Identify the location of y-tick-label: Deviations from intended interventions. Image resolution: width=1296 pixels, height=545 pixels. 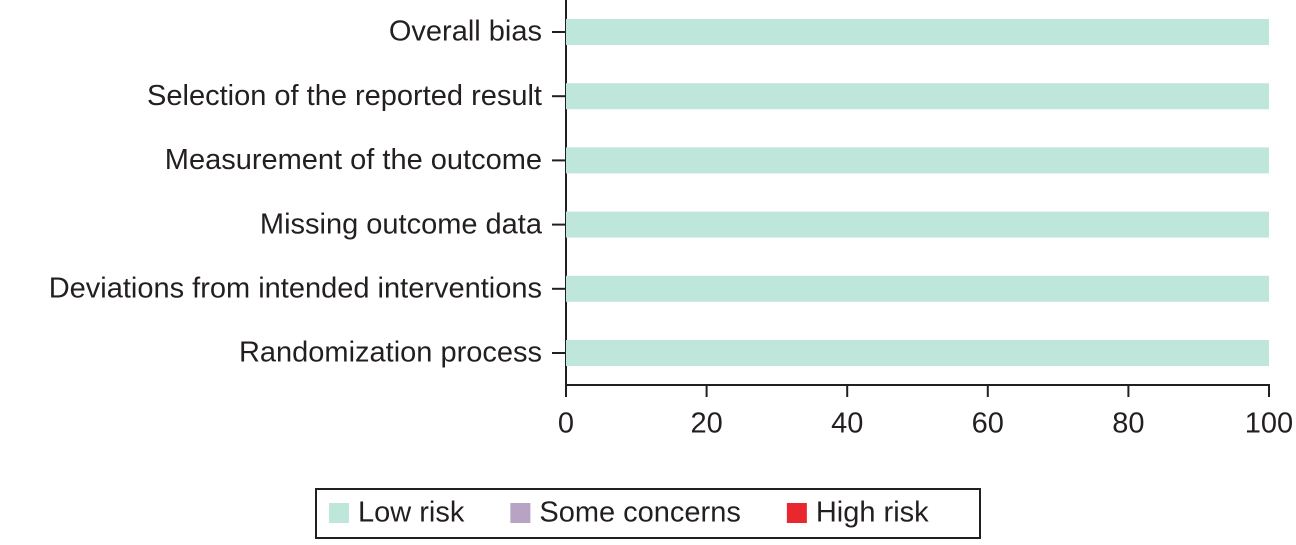
(295, 288).